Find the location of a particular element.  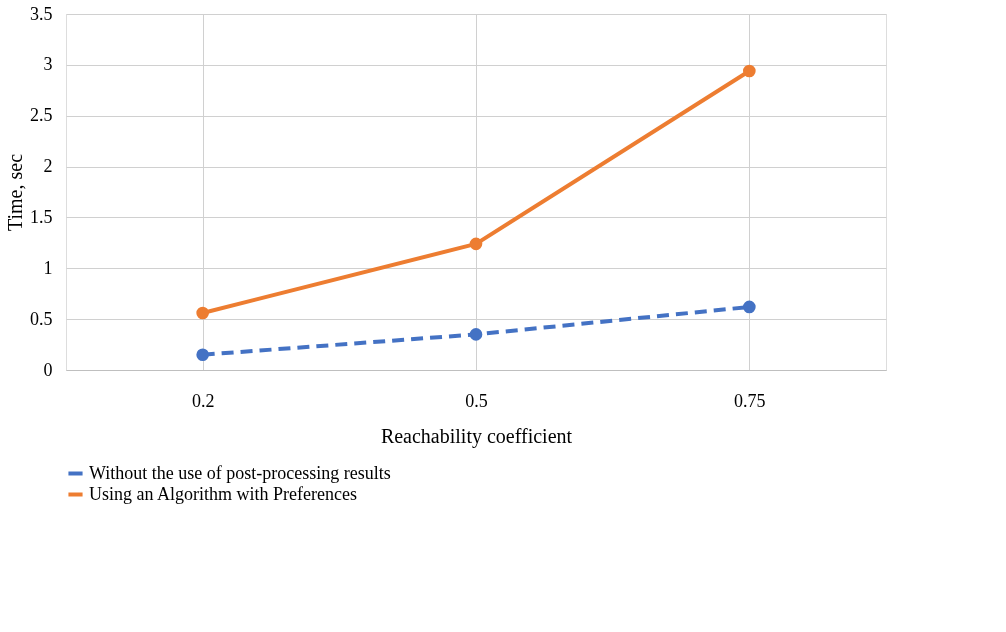

x-axis-title: Reachability coefficient is located at coordinates (476, 436).